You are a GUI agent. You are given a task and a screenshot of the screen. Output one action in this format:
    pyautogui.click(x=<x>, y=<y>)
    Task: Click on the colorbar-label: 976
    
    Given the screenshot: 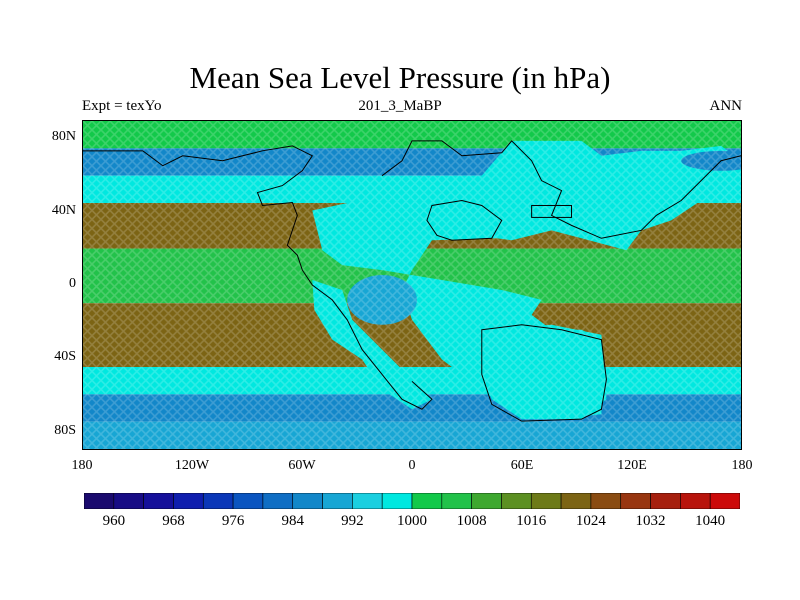 What is the action you would take?
    pyautogui.click(x=233, y=521)
    